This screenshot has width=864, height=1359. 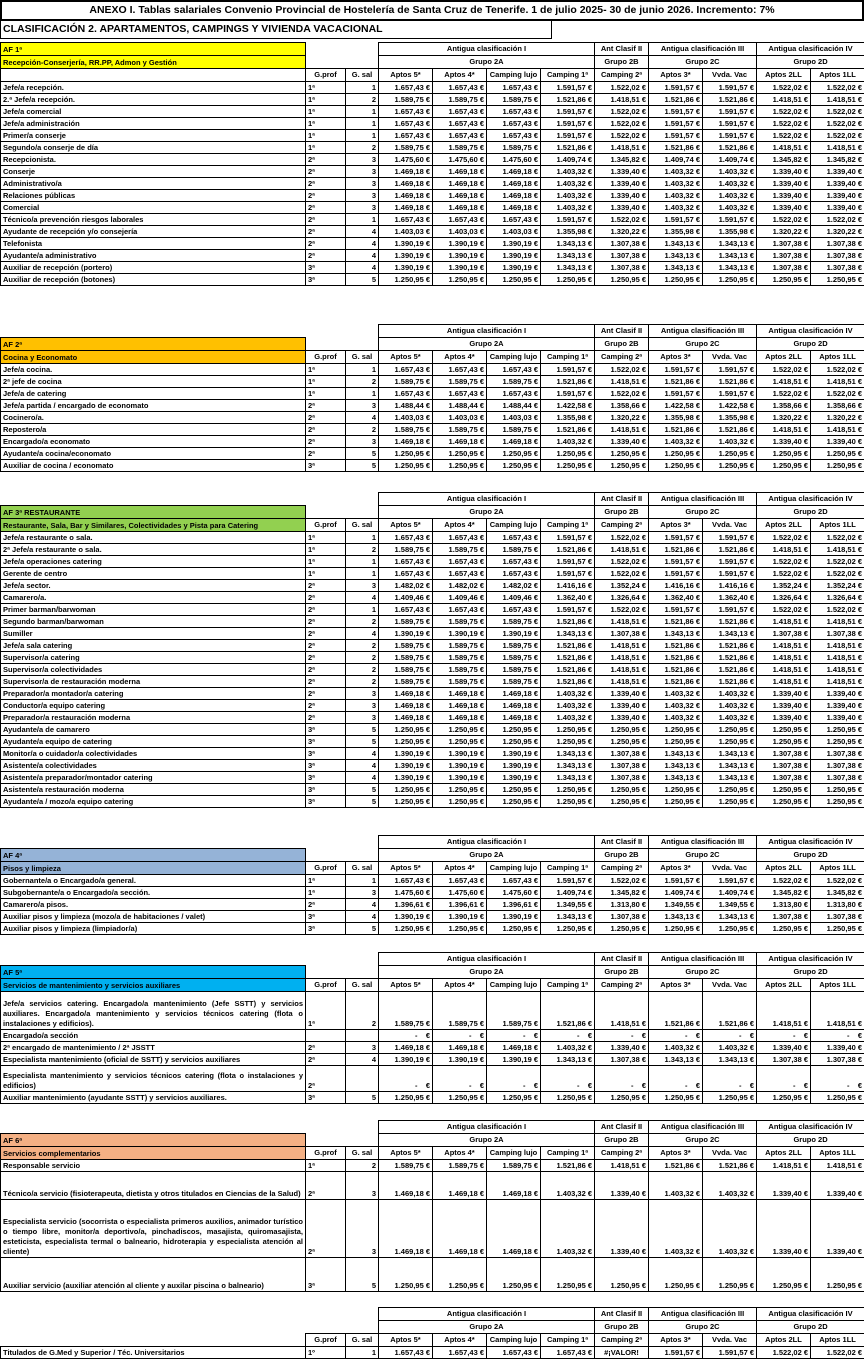 What do you see at coordinates (362, 1079) in the screenshot?
I see `gsal-cell` at bounding box center [362, 1079].